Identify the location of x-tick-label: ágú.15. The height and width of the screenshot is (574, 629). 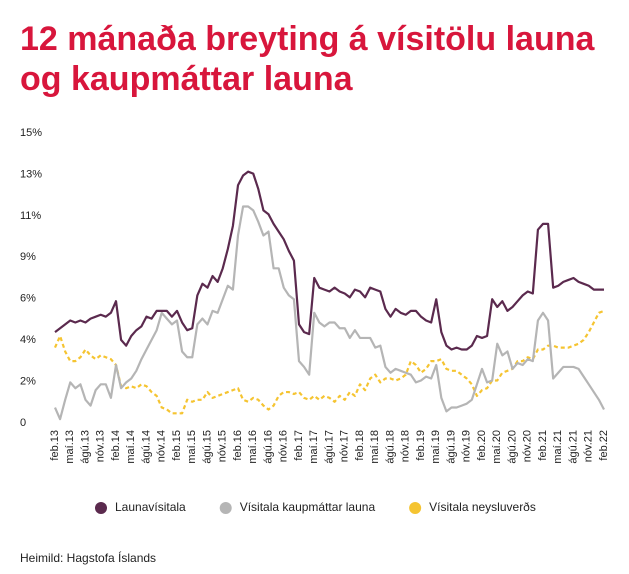
(207, 447).